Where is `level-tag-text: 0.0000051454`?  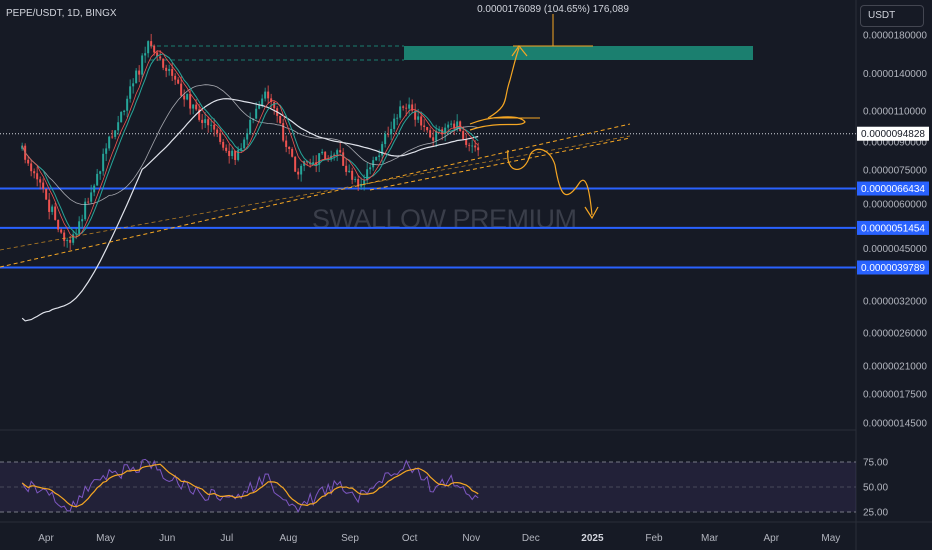
level-tag-text: 0.0000051454 is located at coordinates (893, 228).